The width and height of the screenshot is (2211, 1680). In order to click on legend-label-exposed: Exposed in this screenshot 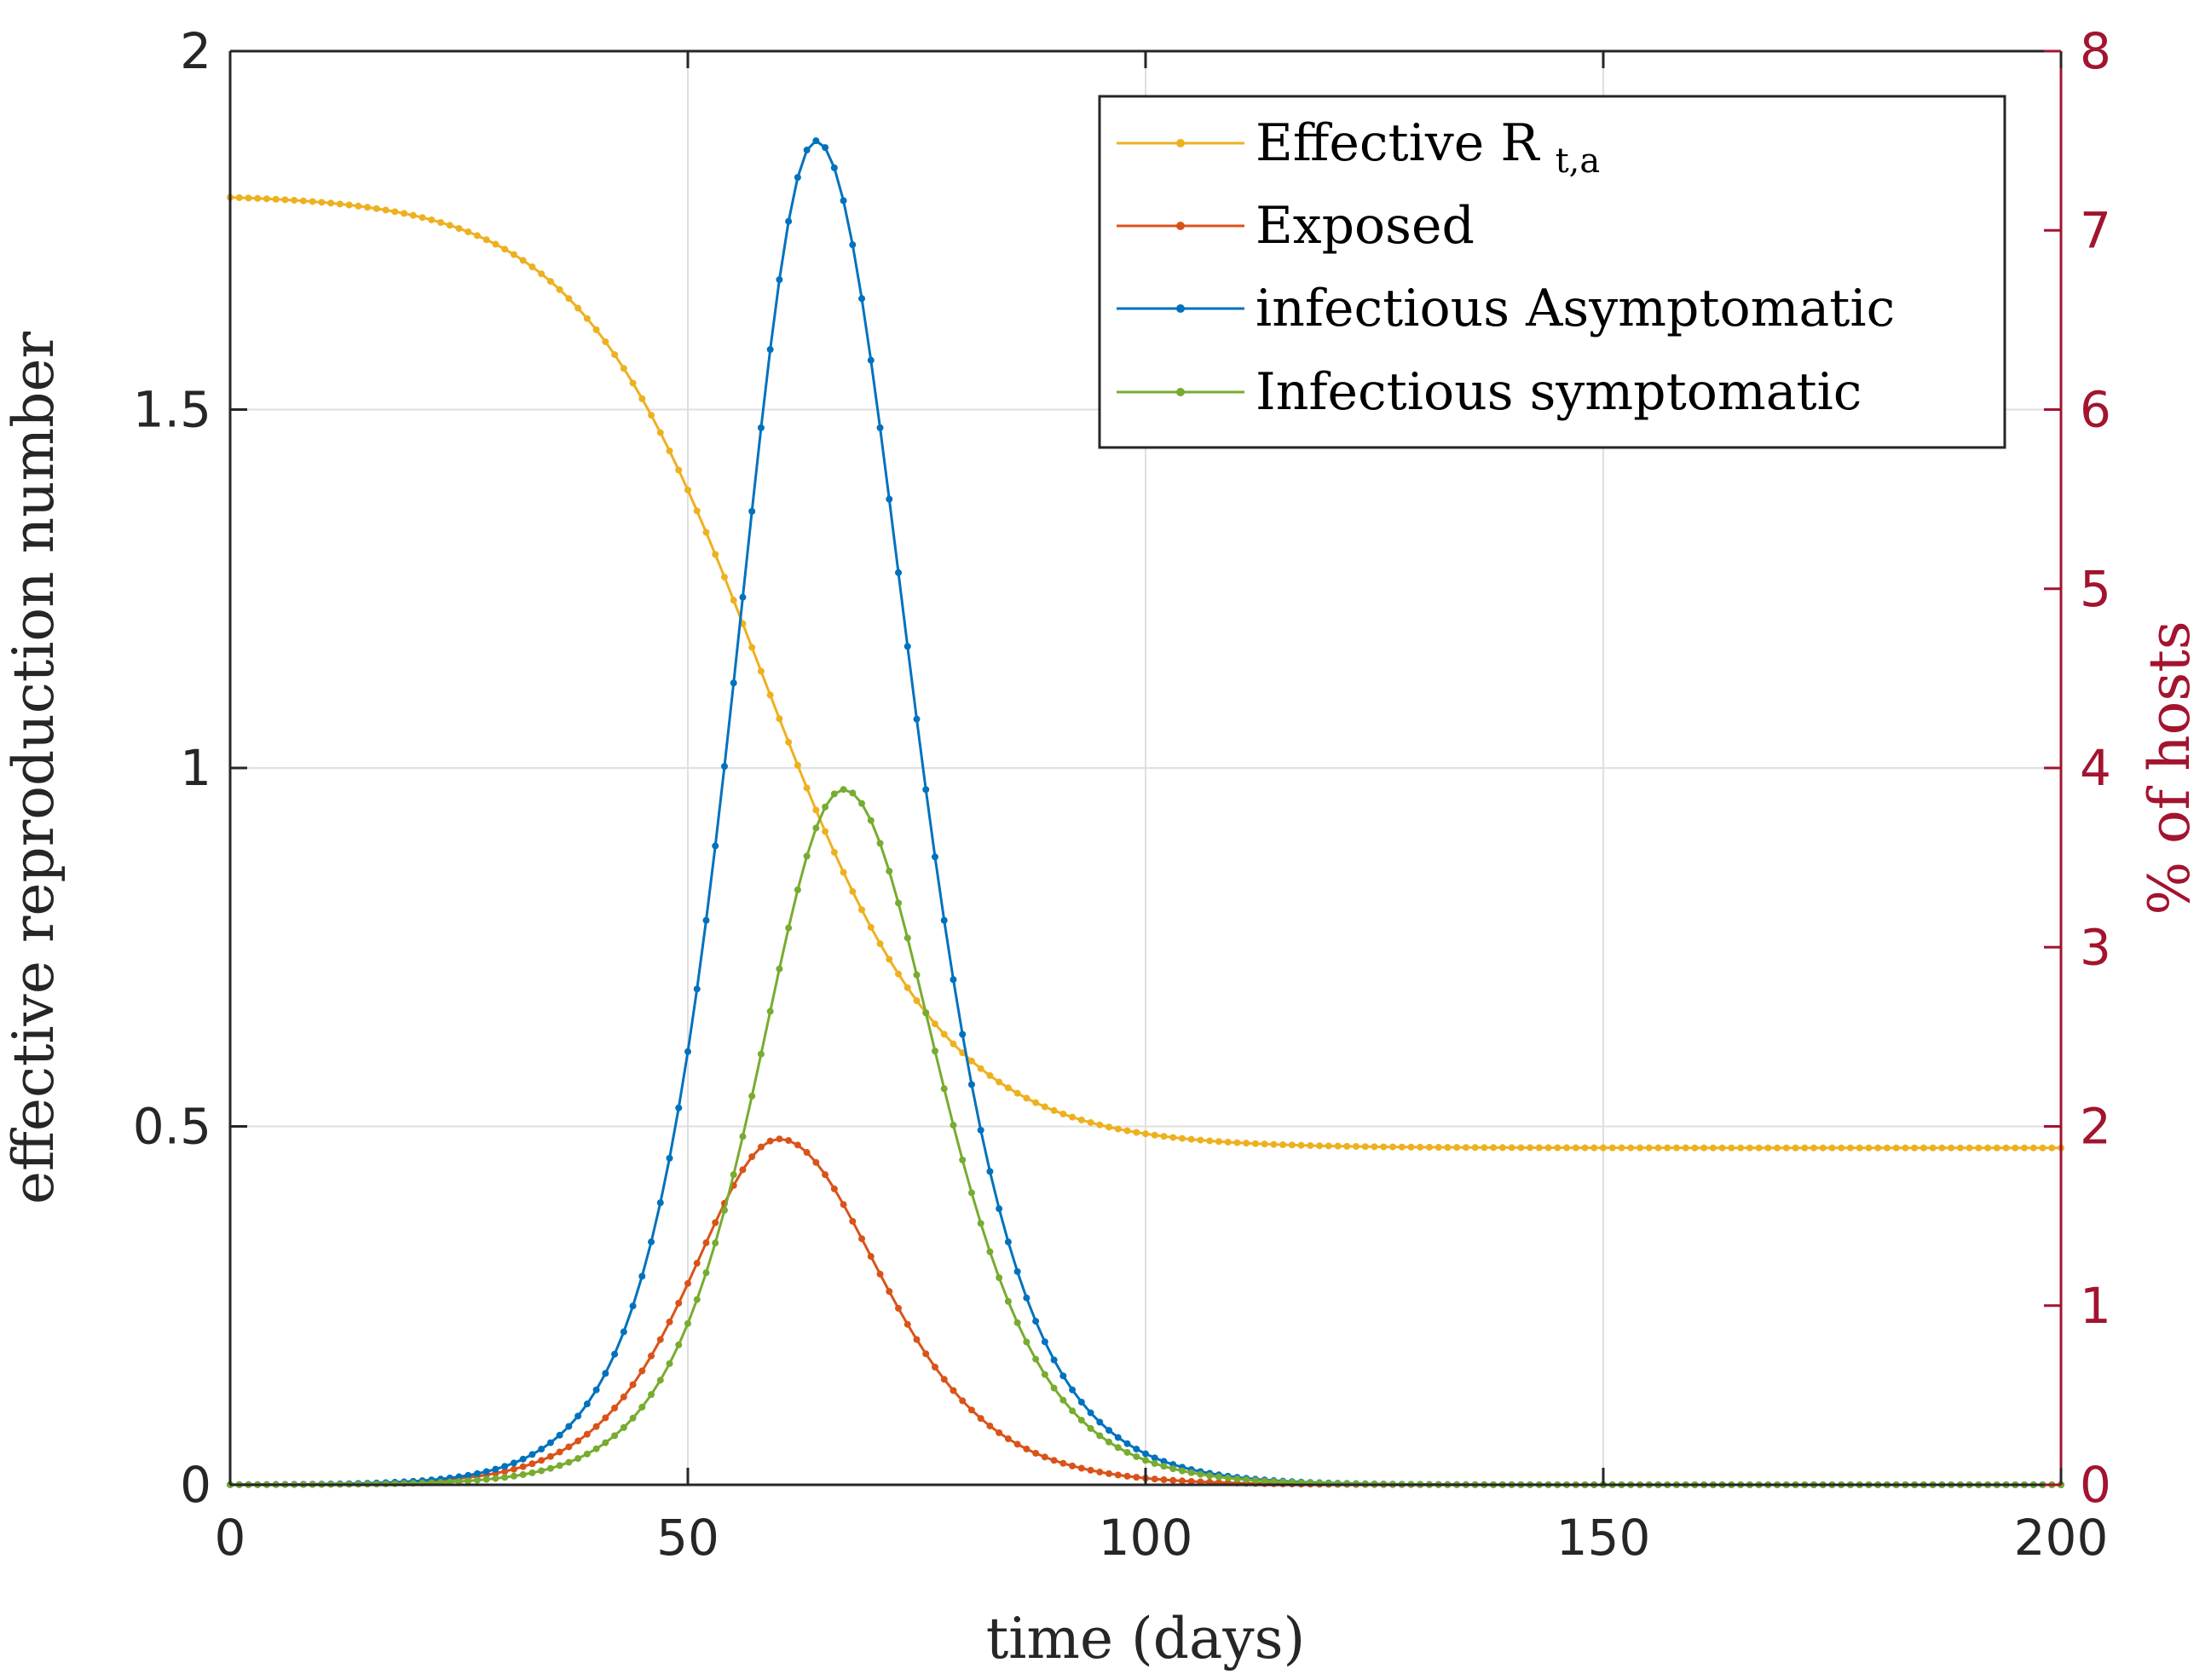, I will do `click(1365, 226)`.